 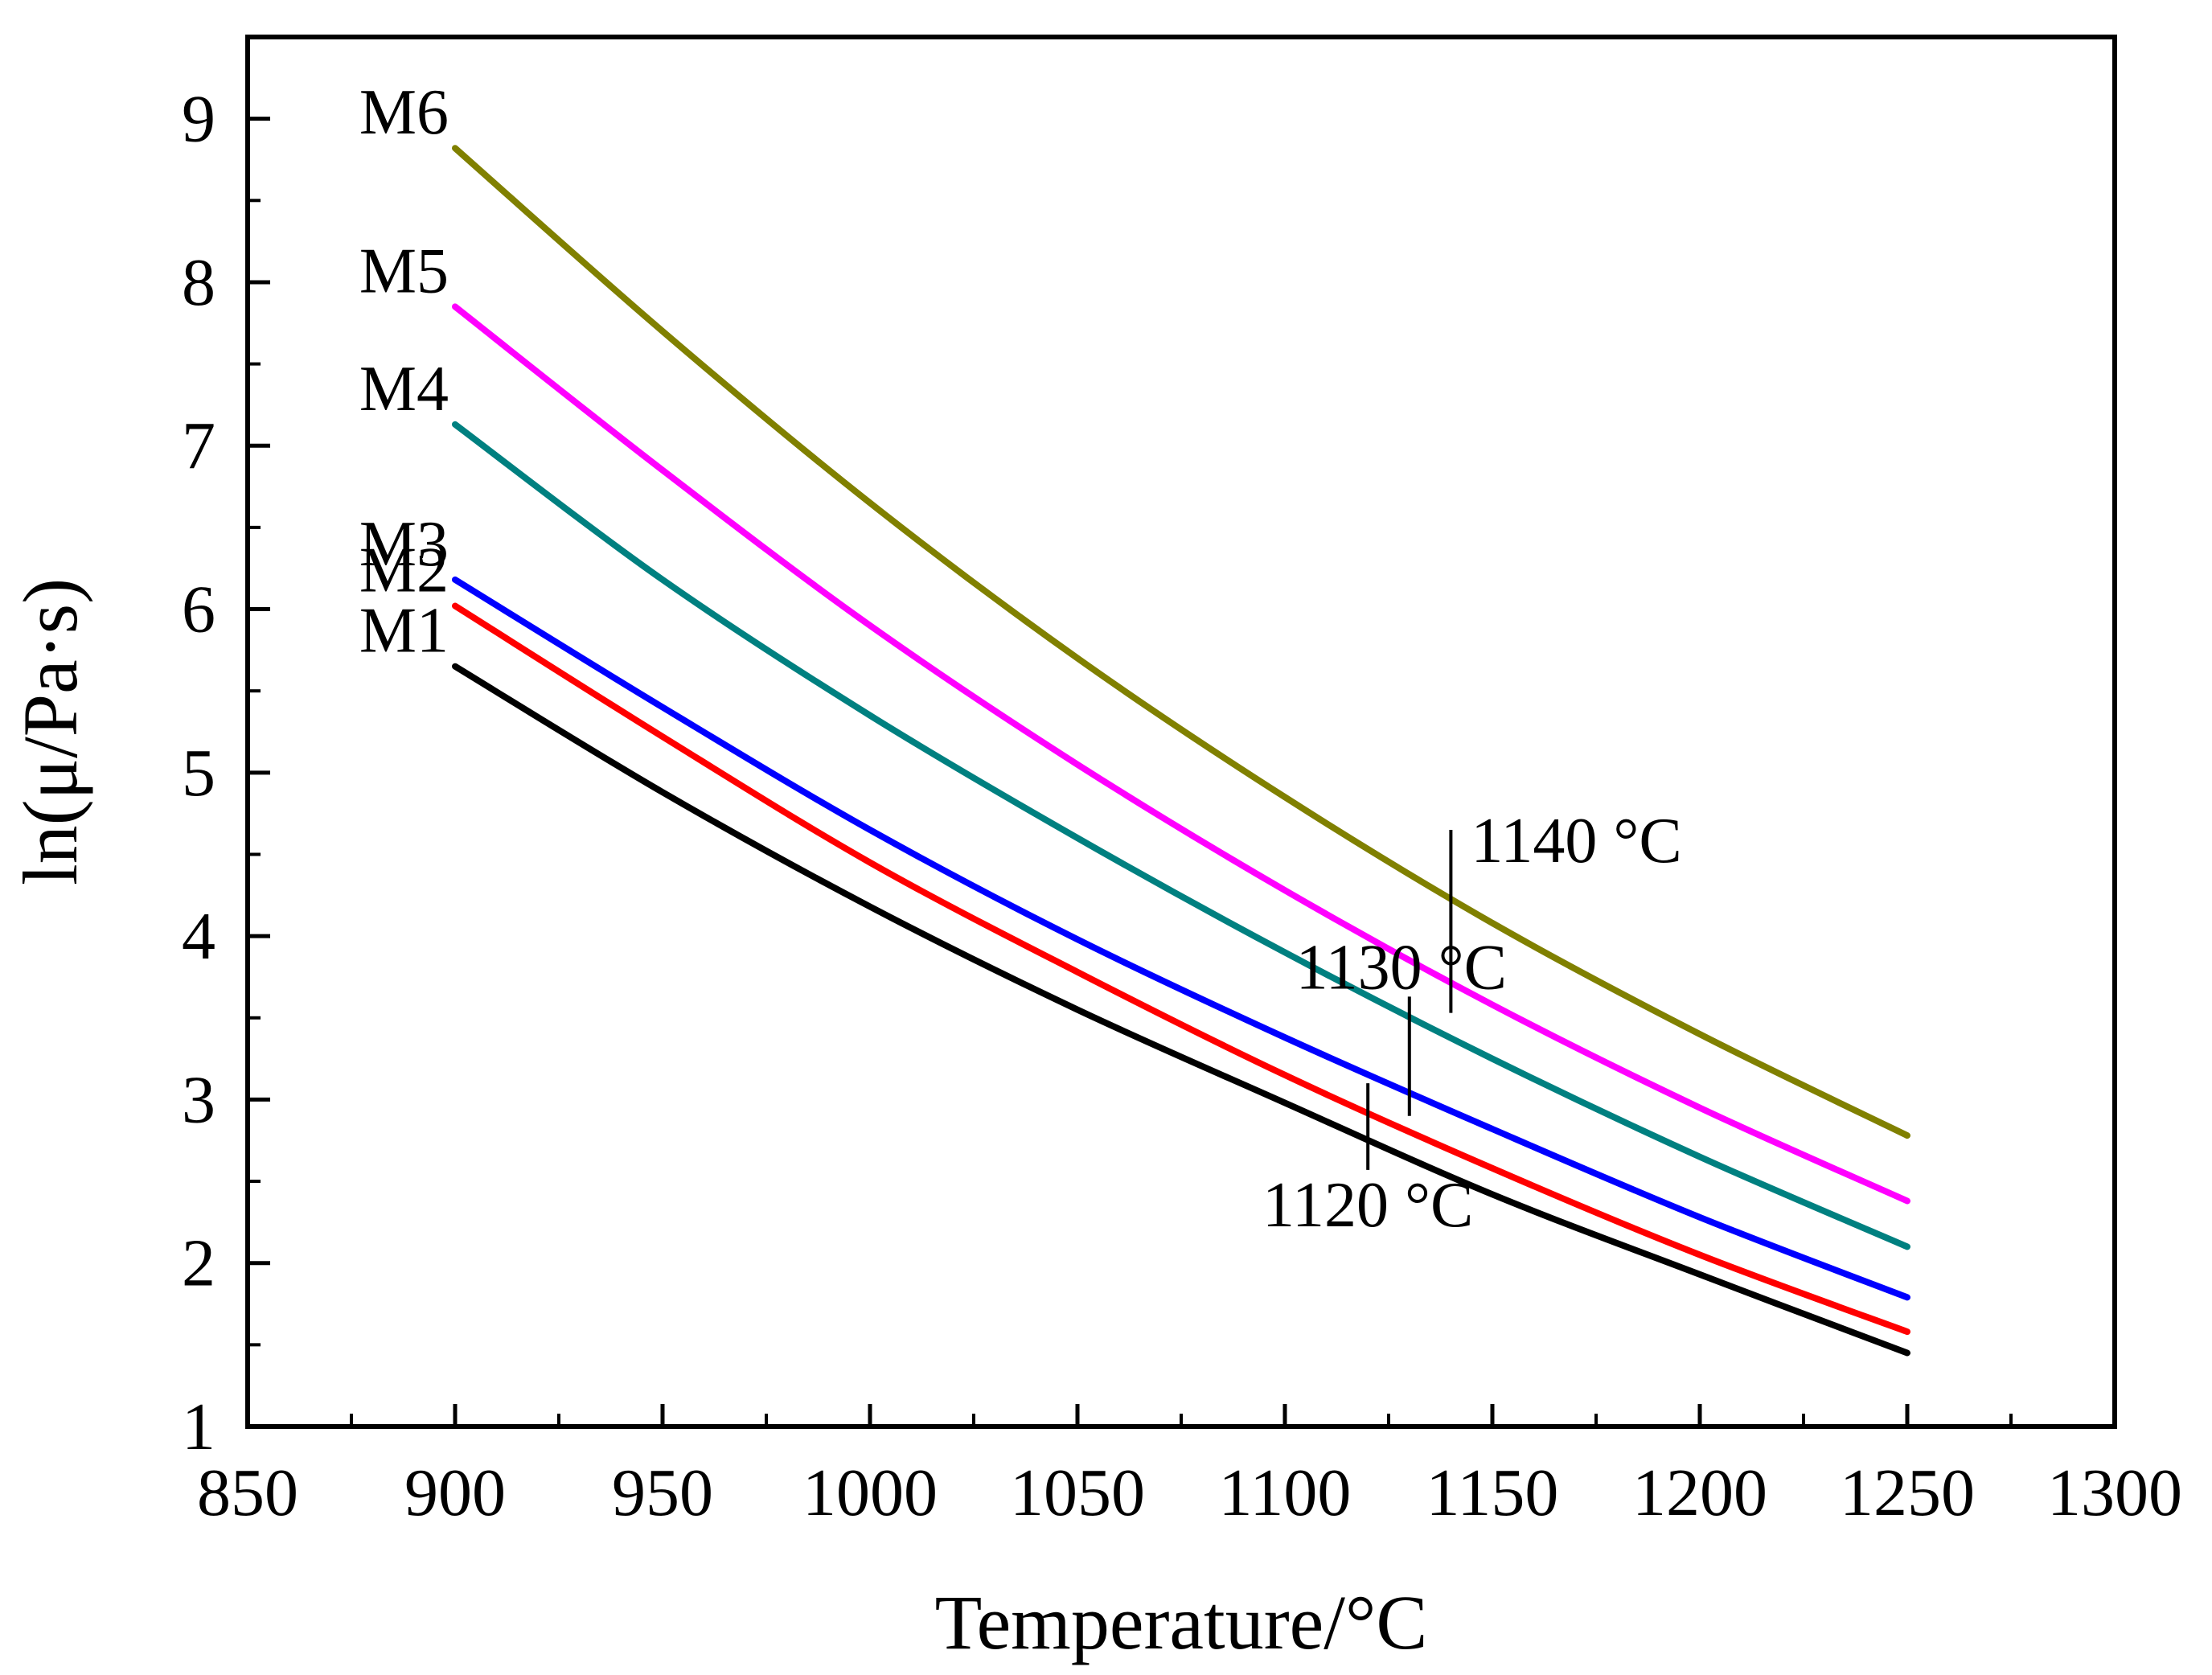 What do you see at coordinates (404, 570) in the screenshot?
I see `series-label-m2: M2` at bounding box center [404, 570].